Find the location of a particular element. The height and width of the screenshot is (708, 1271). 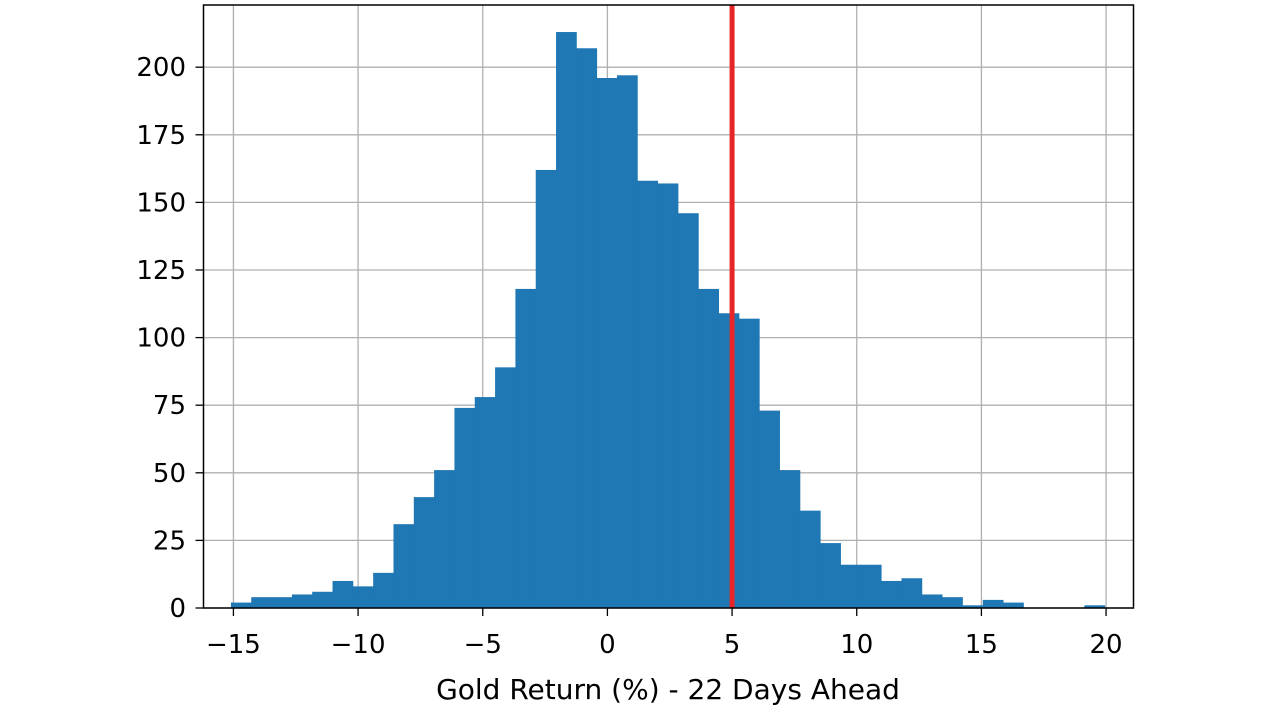

x-axis-label: Gold Return (%) - 22 Days Ahead is located at coordinates (668, 689).